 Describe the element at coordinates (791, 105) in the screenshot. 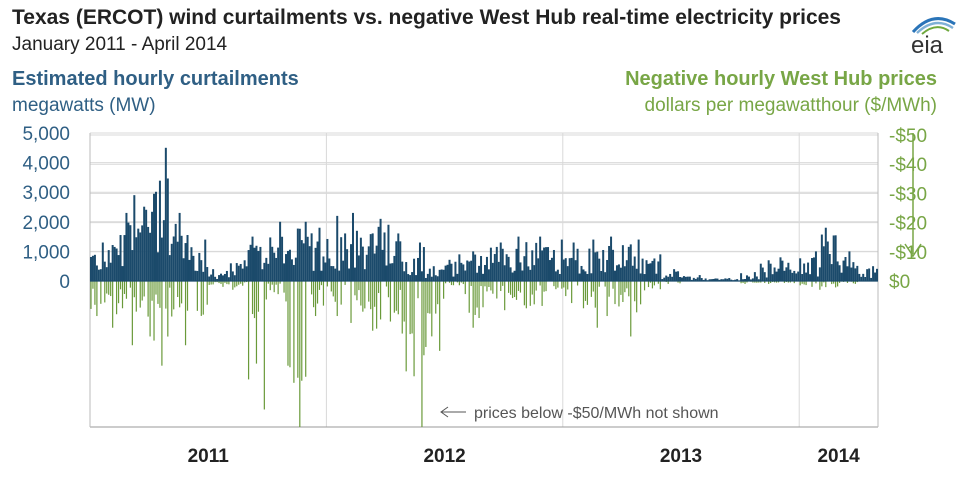

I see `right-axis-unit: dollars per megawatthour ($/MWh)` at that location.